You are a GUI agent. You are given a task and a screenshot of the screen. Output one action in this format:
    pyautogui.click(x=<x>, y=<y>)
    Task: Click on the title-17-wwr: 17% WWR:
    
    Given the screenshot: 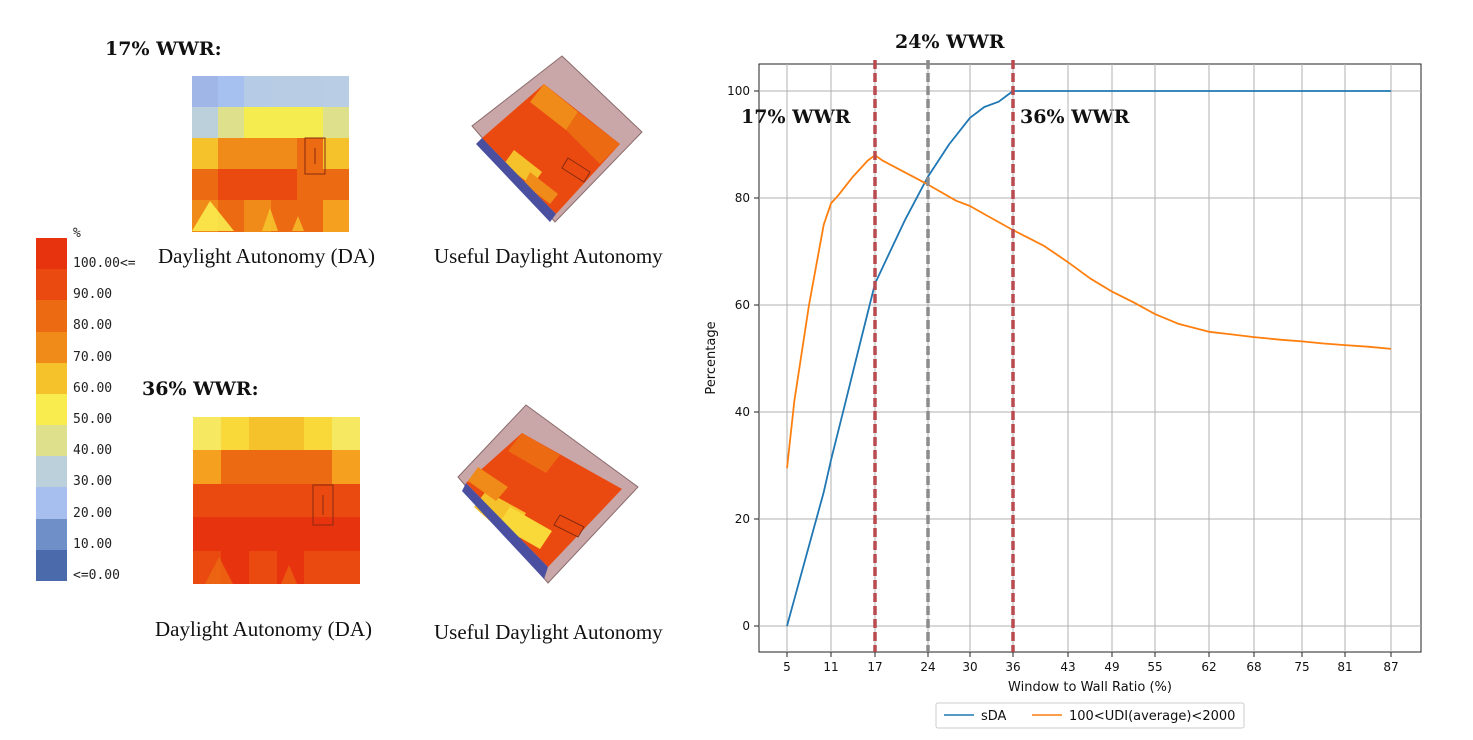 What is the action you would take?
    pyautogui.click(x=163, y=49)
    